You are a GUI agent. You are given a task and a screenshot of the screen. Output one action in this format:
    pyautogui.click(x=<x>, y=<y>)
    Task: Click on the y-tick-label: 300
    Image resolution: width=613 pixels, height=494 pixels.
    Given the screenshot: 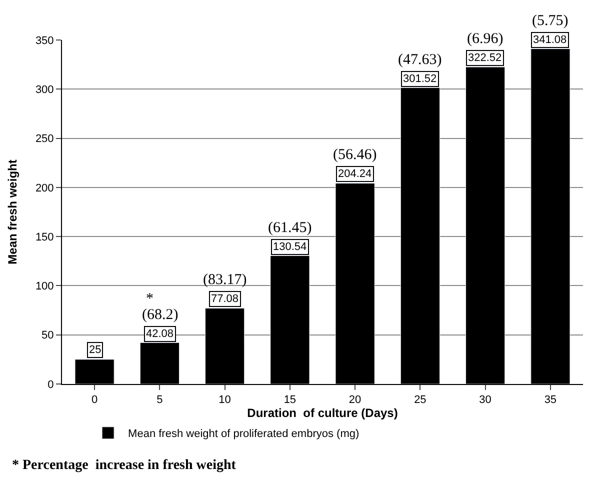 What is the action you would take?
    pyautogui.click(x=44, y=90)
    